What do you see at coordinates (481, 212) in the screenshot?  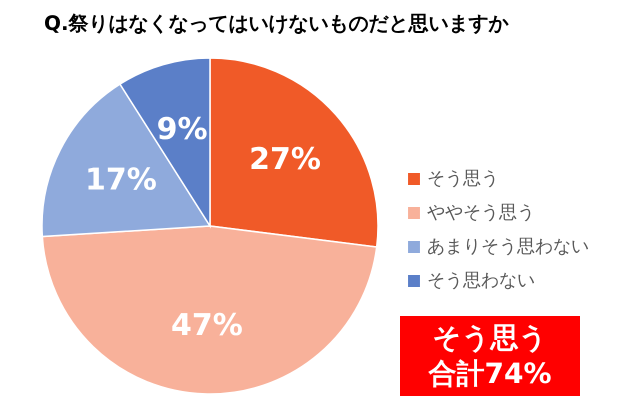 I see `legend-label: ややそう思う` at bounding box center [481, 212].